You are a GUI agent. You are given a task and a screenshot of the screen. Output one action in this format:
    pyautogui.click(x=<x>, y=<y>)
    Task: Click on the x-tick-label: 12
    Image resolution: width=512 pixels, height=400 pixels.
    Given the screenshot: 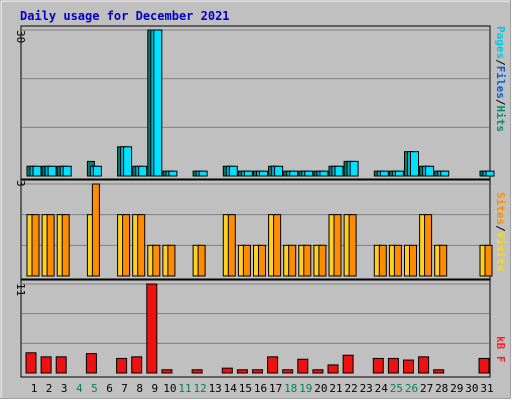 What is the action you would take?
    pyautogui.click(x=199, y=388)
    